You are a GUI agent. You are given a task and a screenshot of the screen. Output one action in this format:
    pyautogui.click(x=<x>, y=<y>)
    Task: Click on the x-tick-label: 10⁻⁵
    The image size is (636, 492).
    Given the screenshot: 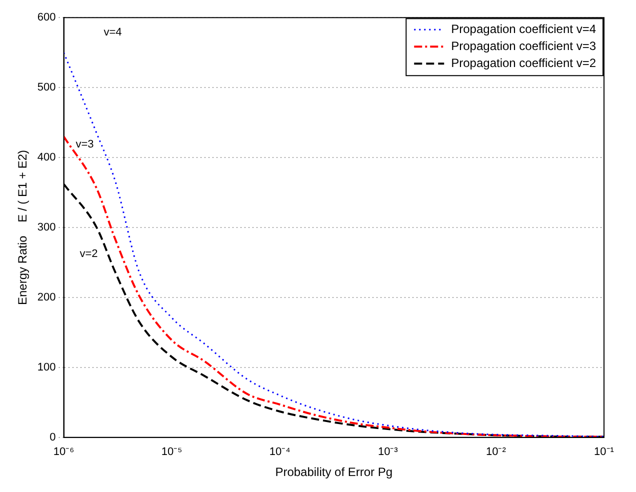 What is the action you would take?
    pyautogui.click(x=171, y=452)
    